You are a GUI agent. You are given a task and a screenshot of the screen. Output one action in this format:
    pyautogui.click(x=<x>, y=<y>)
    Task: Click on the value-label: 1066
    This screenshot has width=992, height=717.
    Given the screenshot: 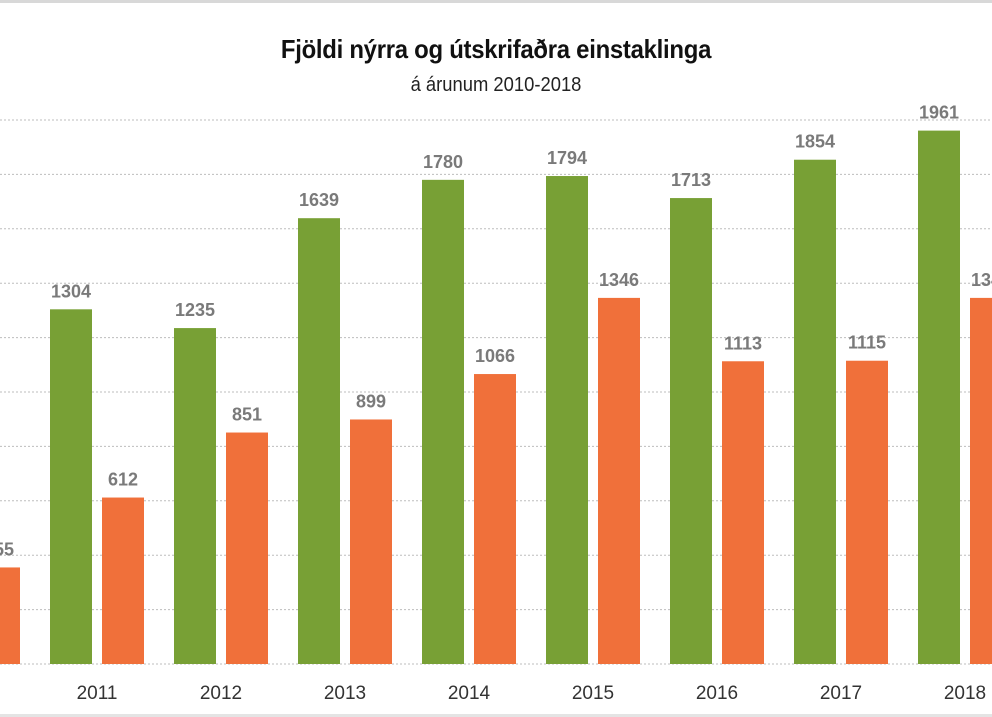 What is the action you would take?
    pyautogui.click(x=495, y=356)
    